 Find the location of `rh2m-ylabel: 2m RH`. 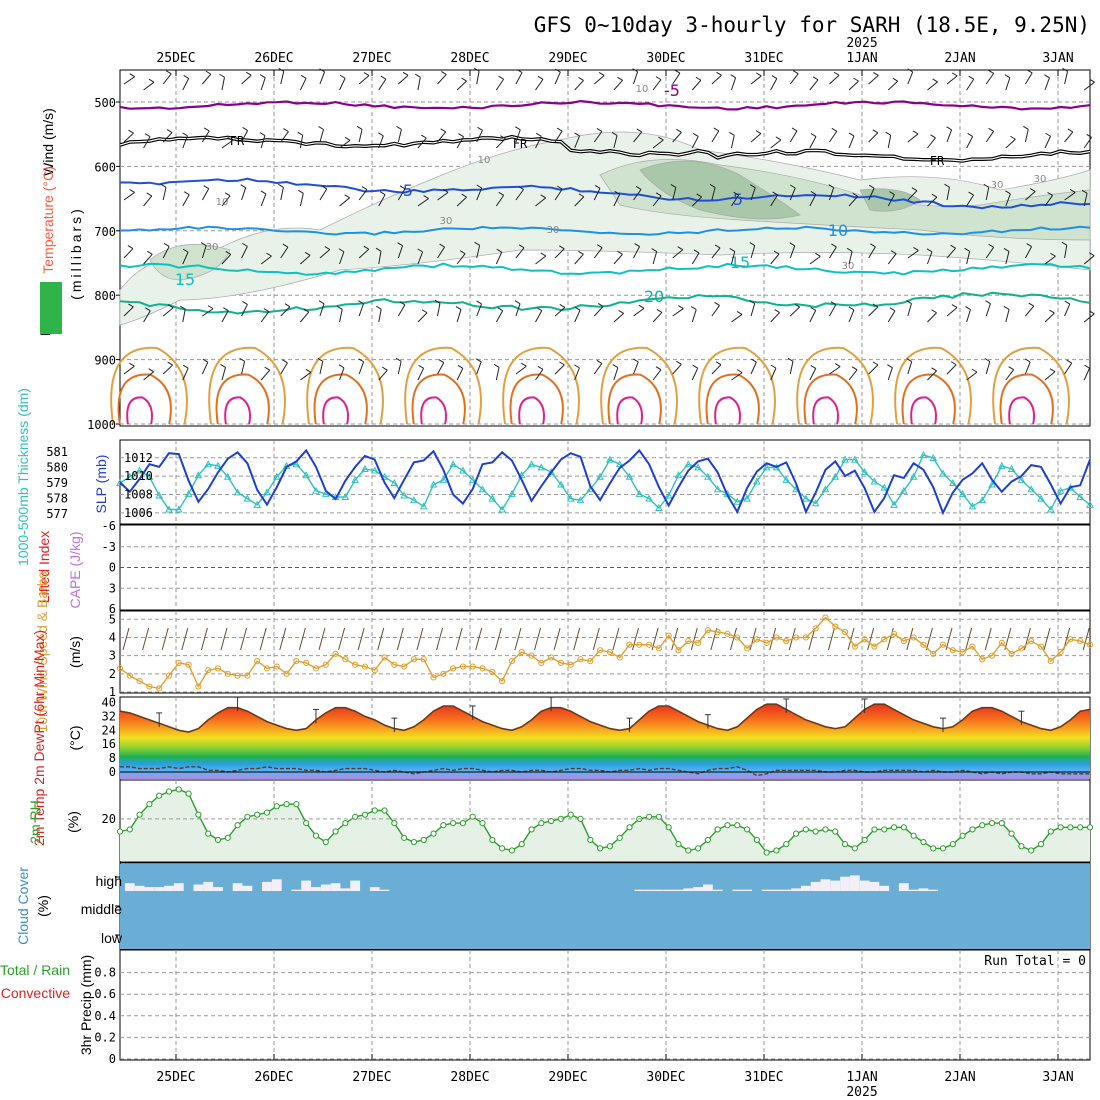

rh2m-ylabel: 2m RH is located at coordinates (35, 822).